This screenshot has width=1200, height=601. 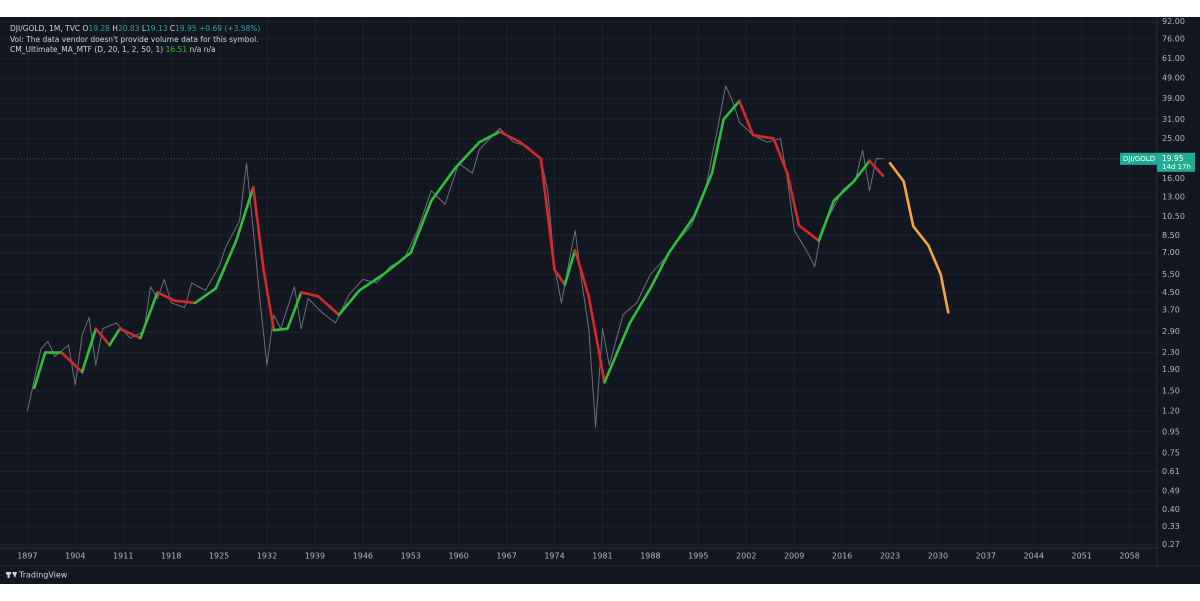 What do you see at coordinates (698, 556) in the screenshot?
I see `x-tick-label: 1995` at bounding box center [698, 556].